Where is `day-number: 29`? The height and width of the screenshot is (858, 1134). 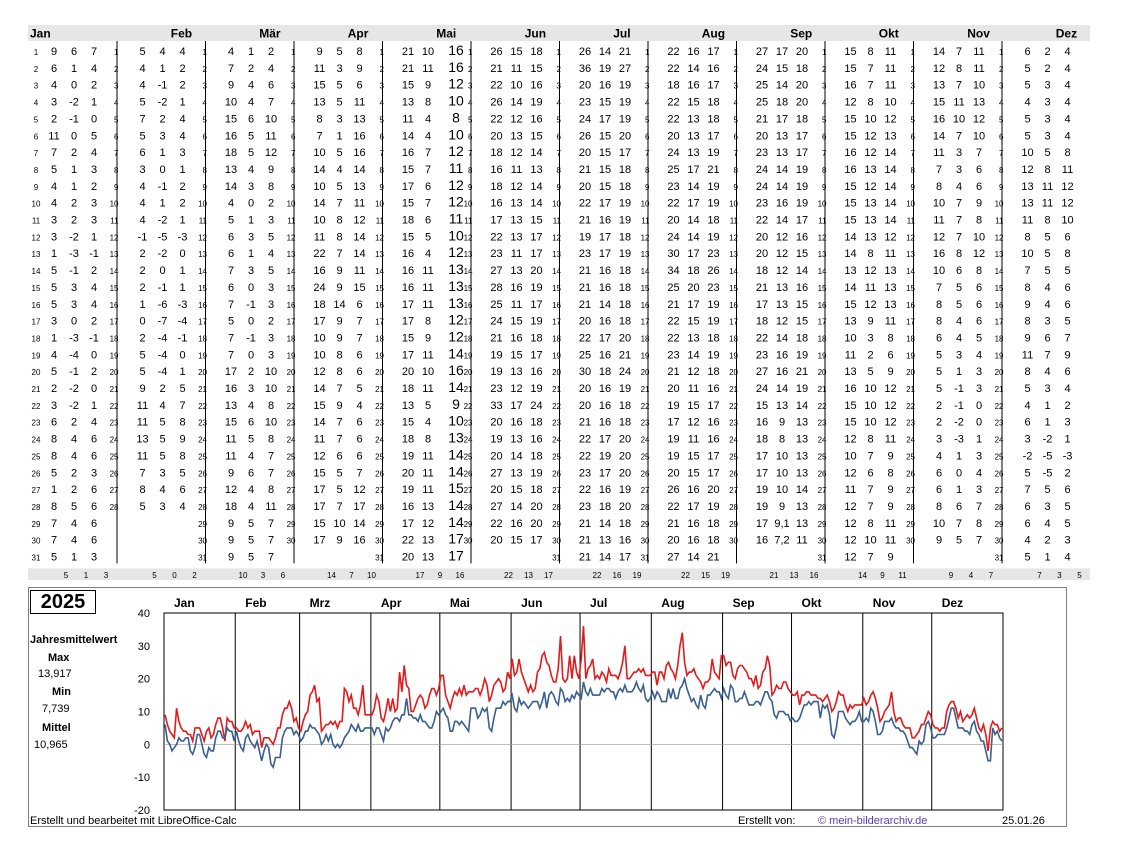
day-number: 29 is located at coordinates (379, 524).